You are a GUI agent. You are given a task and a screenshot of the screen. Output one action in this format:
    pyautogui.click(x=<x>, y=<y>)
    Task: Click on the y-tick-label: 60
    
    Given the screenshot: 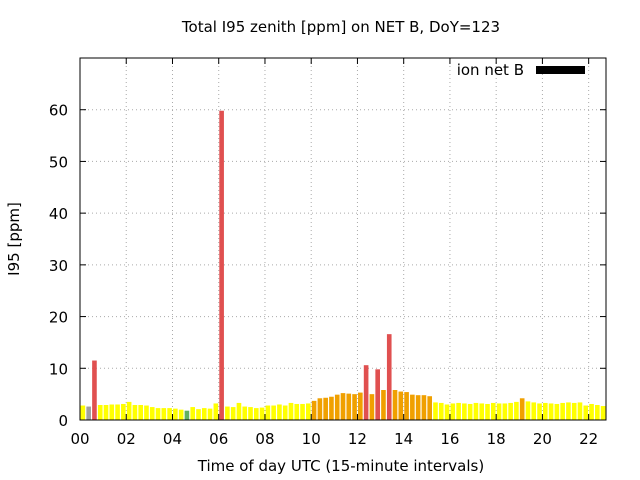 What is the action you would take?
    pyautogui.click(x=58, y=111)
    